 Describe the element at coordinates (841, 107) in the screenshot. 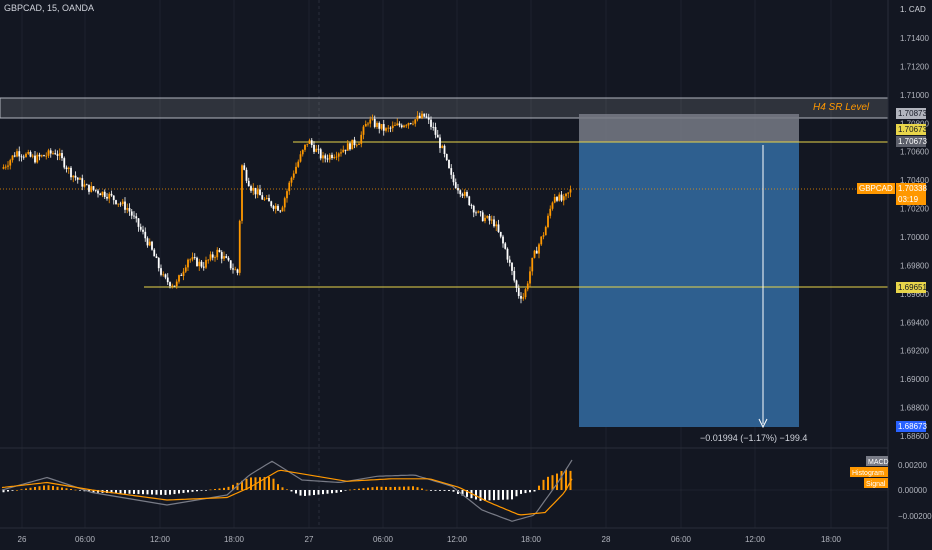

I see `zone-label: H4 SR Level` at that location.